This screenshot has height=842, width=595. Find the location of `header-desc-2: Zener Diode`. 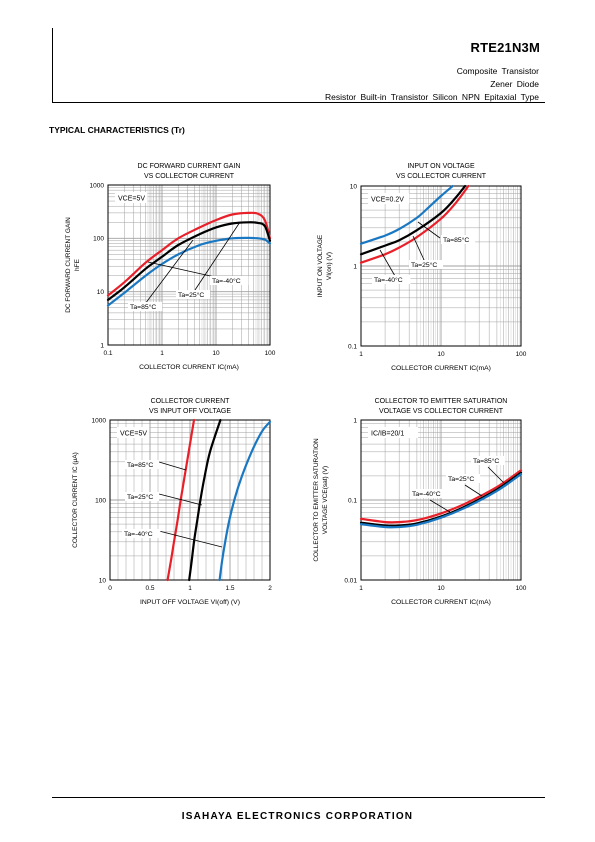

header-desc-2: Zener Diode is located at coordinates (514, 84).